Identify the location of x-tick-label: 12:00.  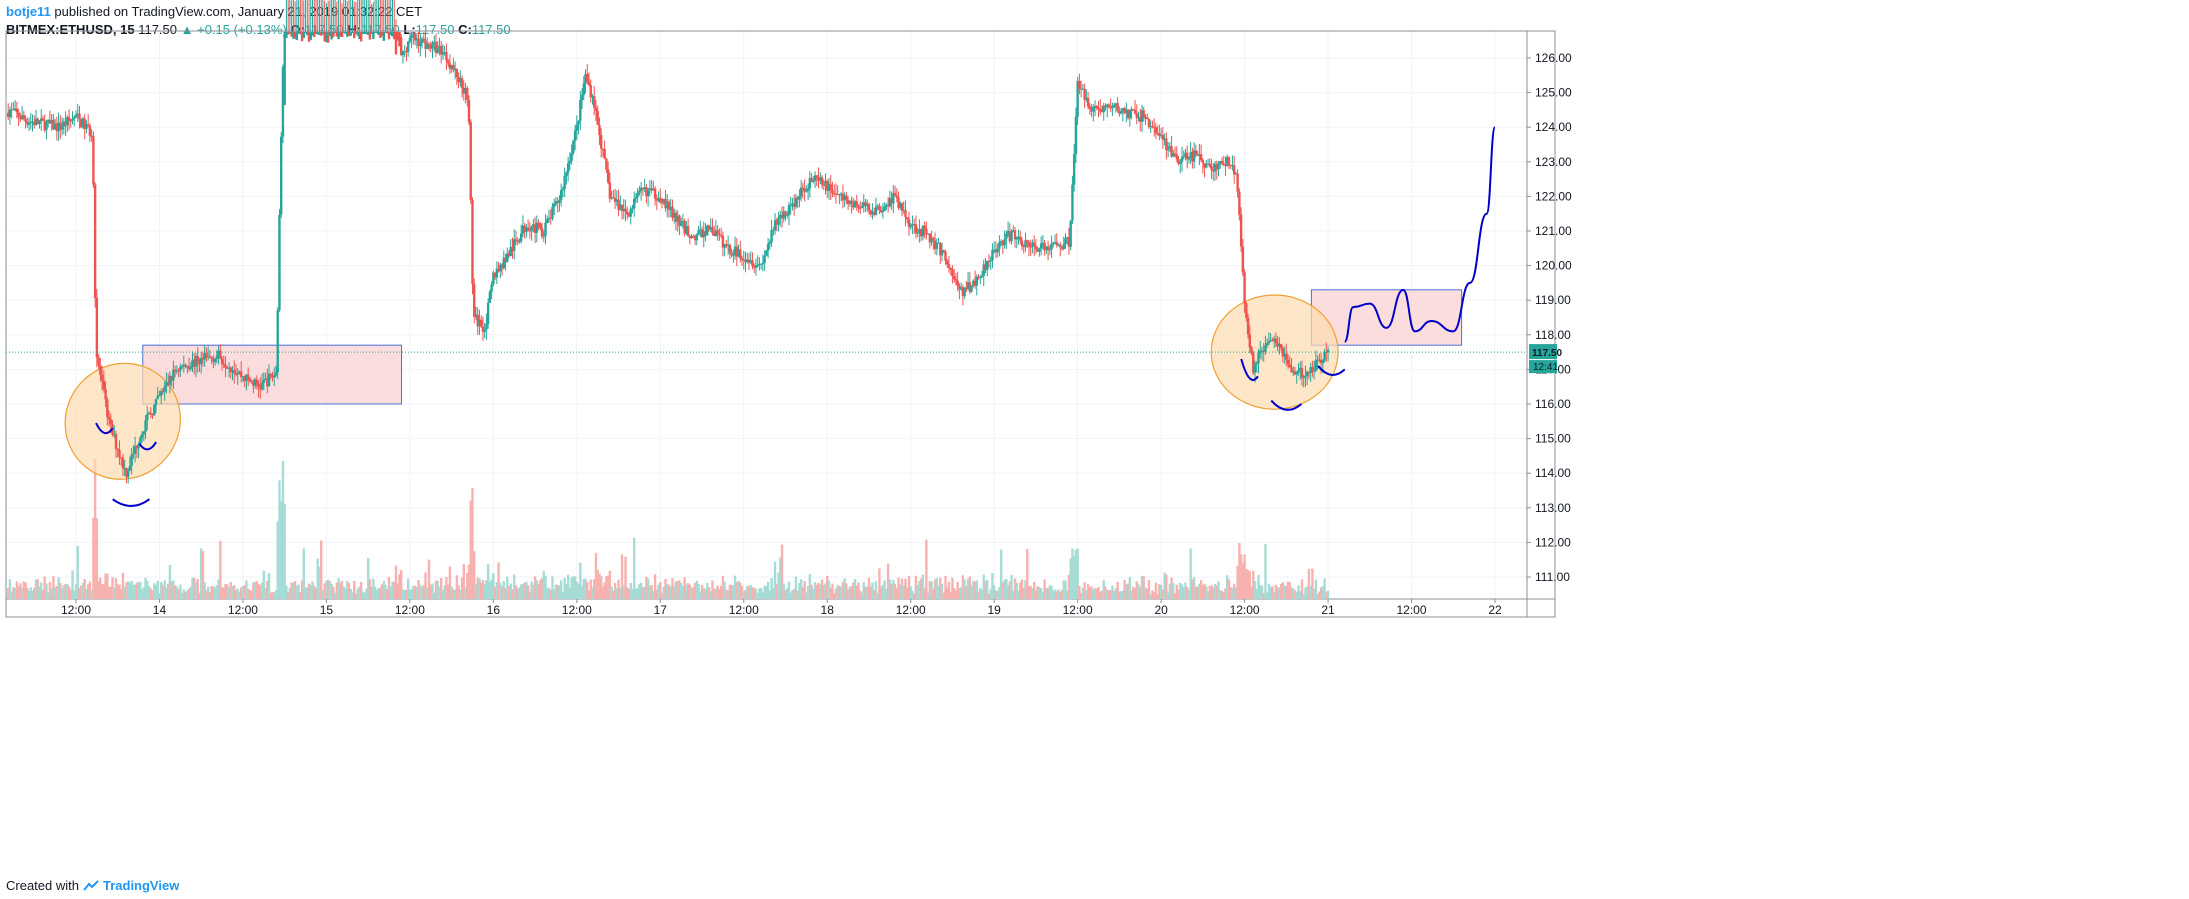
(76, 610).